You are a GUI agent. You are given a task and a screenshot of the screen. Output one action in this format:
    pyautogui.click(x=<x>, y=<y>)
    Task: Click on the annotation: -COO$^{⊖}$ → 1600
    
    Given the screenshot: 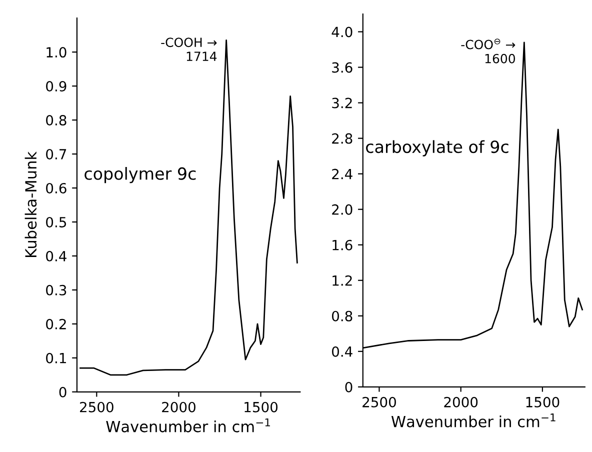 What is the action you would take?
    pyautogui.click(x=488, y=51)
    